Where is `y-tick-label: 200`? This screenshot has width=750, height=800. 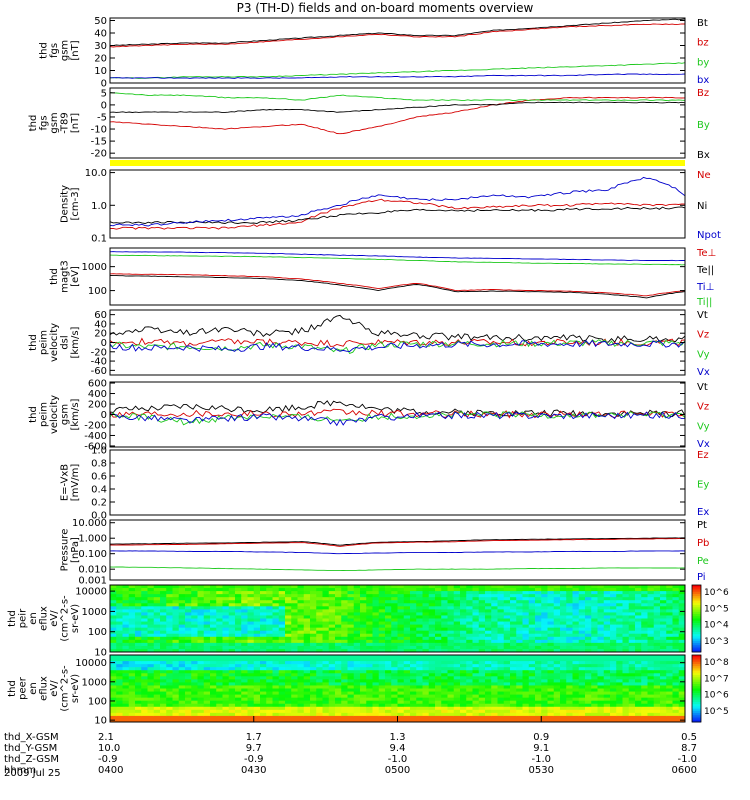 y-tick-label: 200 is located at coordinates (97, 405).